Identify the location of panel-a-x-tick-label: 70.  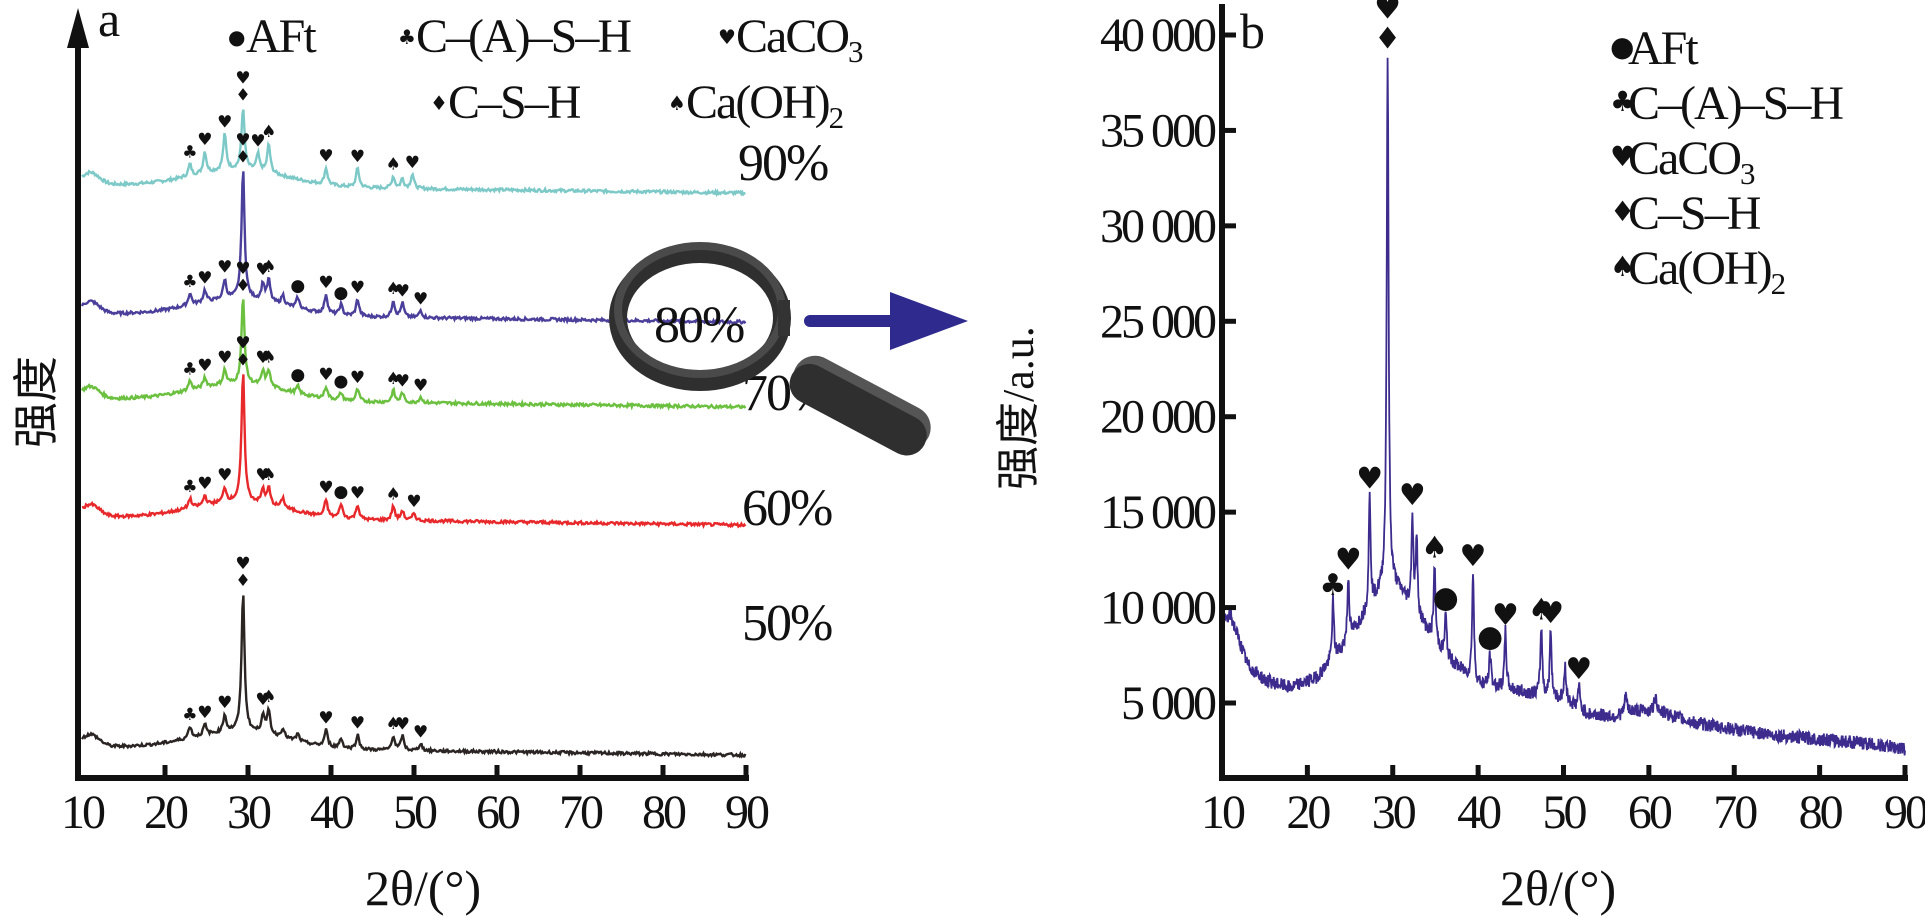
(581, 812).